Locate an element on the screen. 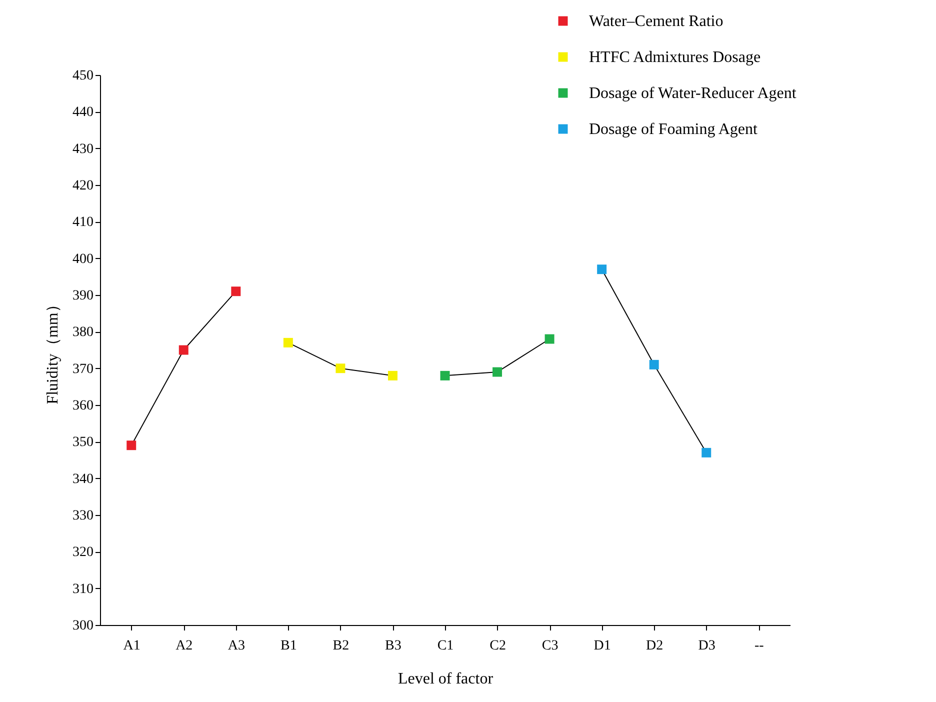 The image size is (936, 702). y-tick-label: 380 is located at coordinates (83, 332).